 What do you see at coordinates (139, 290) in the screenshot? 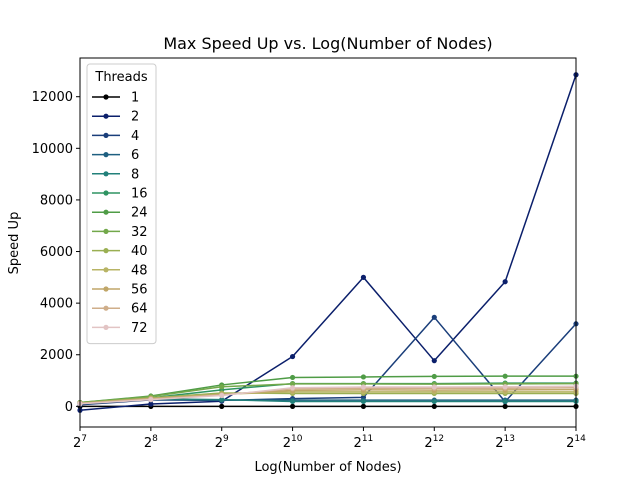
I see `legend-label: 56` at bounding box center [139, 290].